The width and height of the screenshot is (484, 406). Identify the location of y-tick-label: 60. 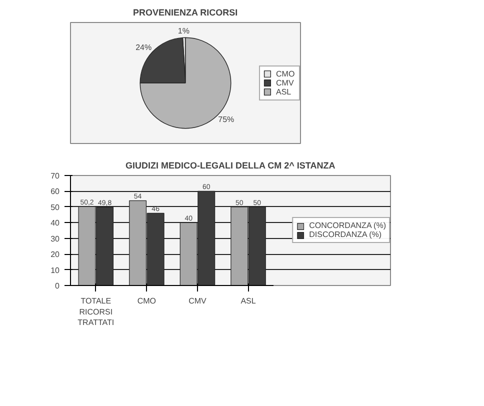
(55, 191).